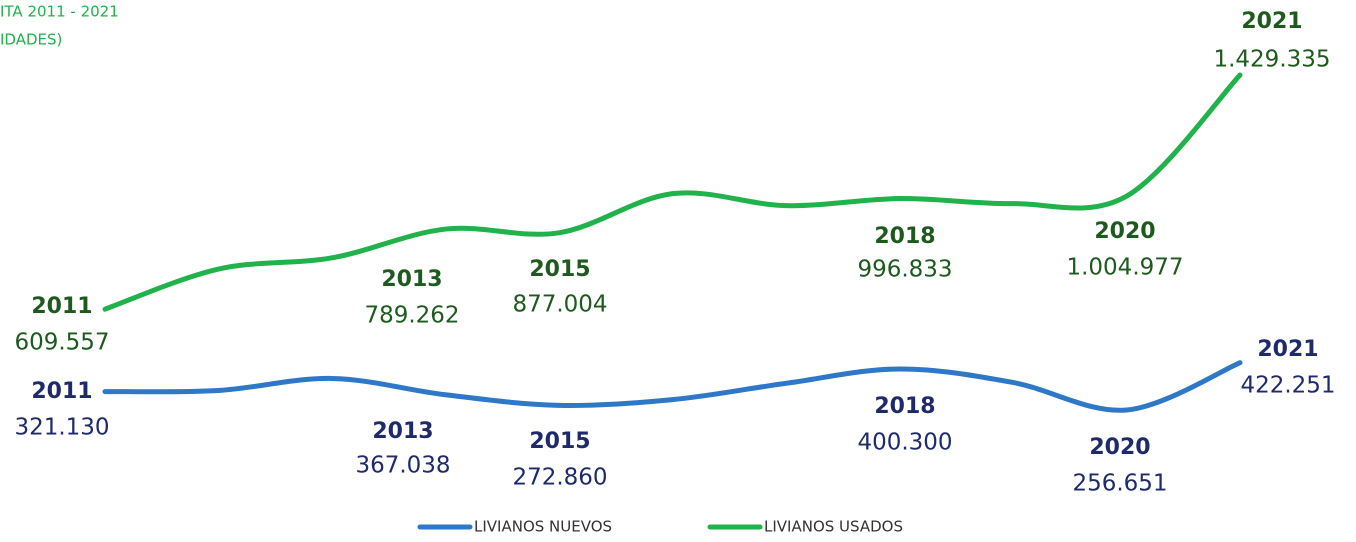 This screenshot has height=542, width=1356. What do you see at coordinates (672, 386) in the screenshot?
I see `series-line` at bounding box center [672, 386].